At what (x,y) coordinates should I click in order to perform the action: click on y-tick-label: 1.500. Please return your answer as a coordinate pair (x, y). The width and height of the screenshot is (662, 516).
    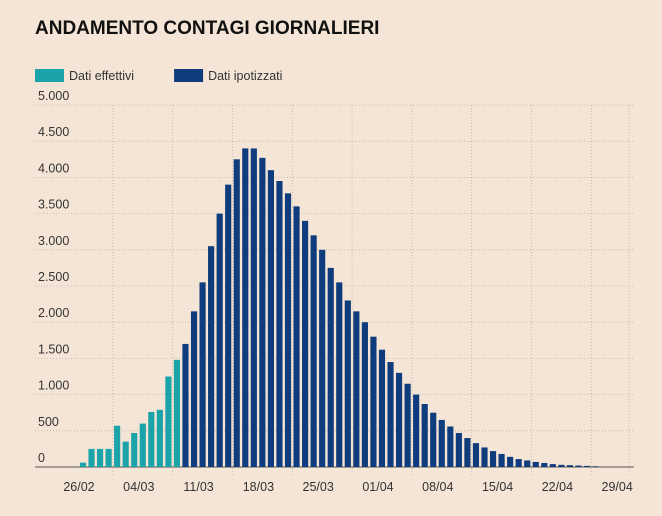
    Looking at the image, I should click on (53, 349).